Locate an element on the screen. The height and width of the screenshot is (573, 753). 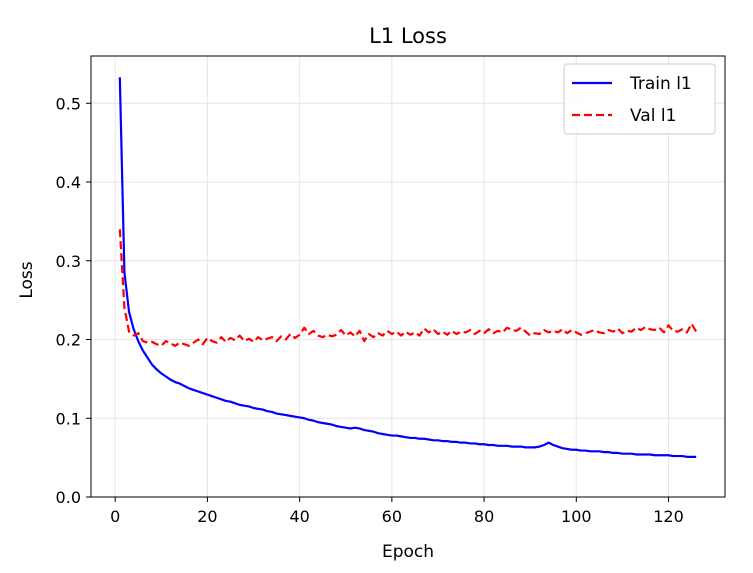
y-axis-label: Loss is located at coordinates (27, 279).